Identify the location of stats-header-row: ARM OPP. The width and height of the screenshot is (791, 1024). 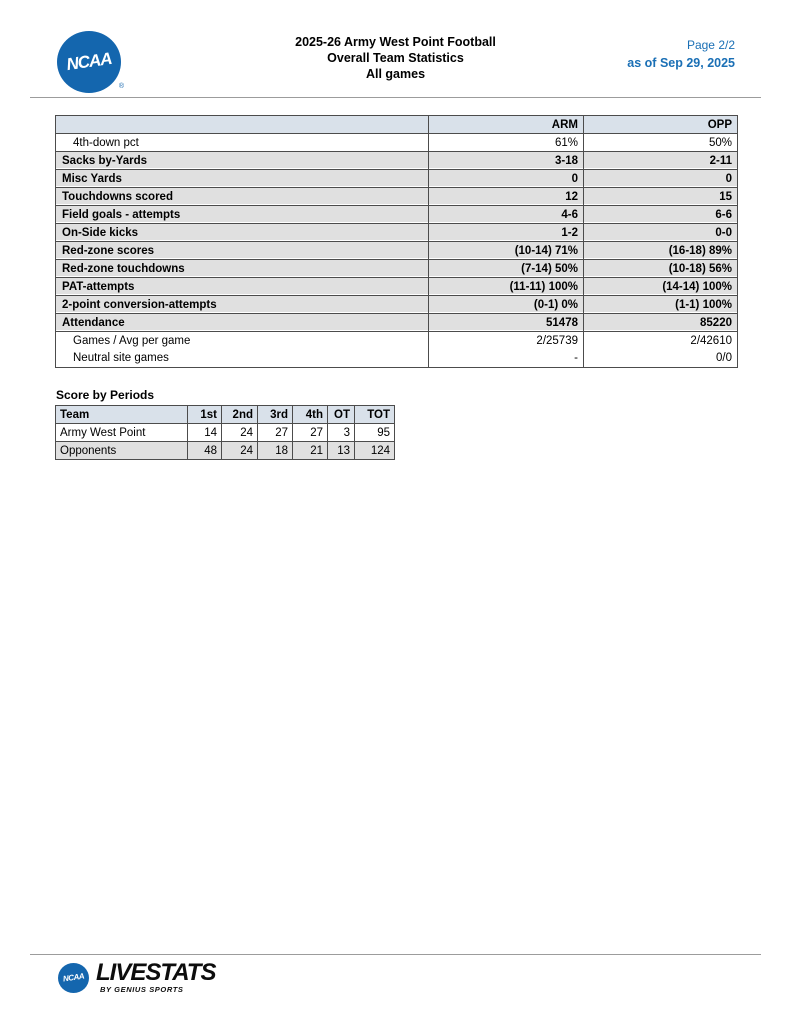
(396, 124).